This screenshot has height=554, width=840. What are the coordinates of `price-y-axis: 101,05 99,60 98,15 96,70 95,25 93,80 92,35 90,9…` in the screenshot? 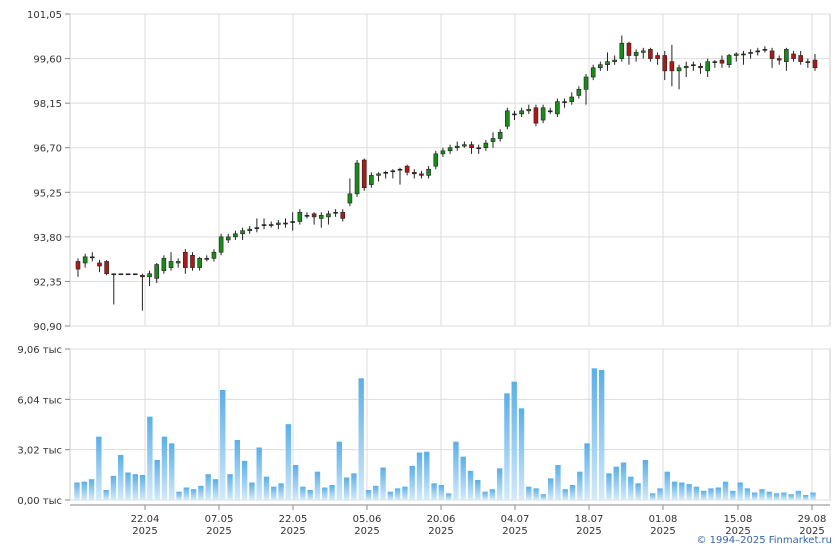 It's located at (48, 171).